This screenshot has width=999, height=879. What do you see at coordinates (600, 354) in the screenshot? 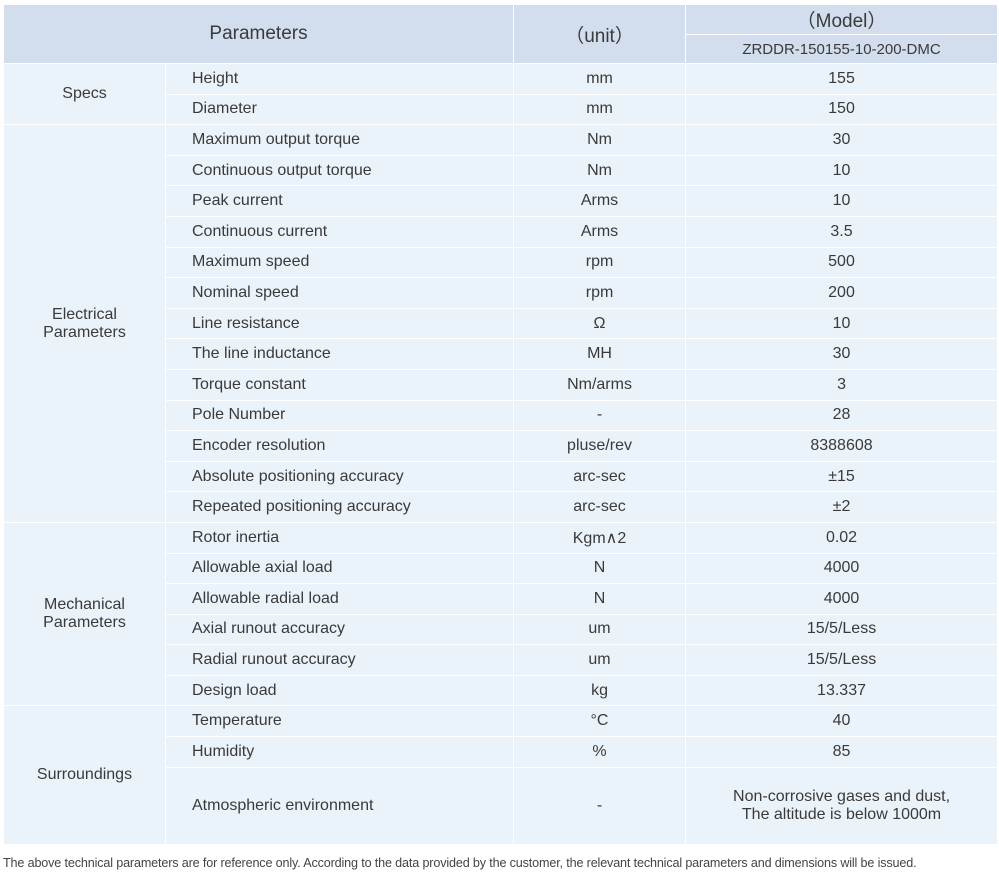
I see `unit-cell: MH` at bounding box center [600, 354].